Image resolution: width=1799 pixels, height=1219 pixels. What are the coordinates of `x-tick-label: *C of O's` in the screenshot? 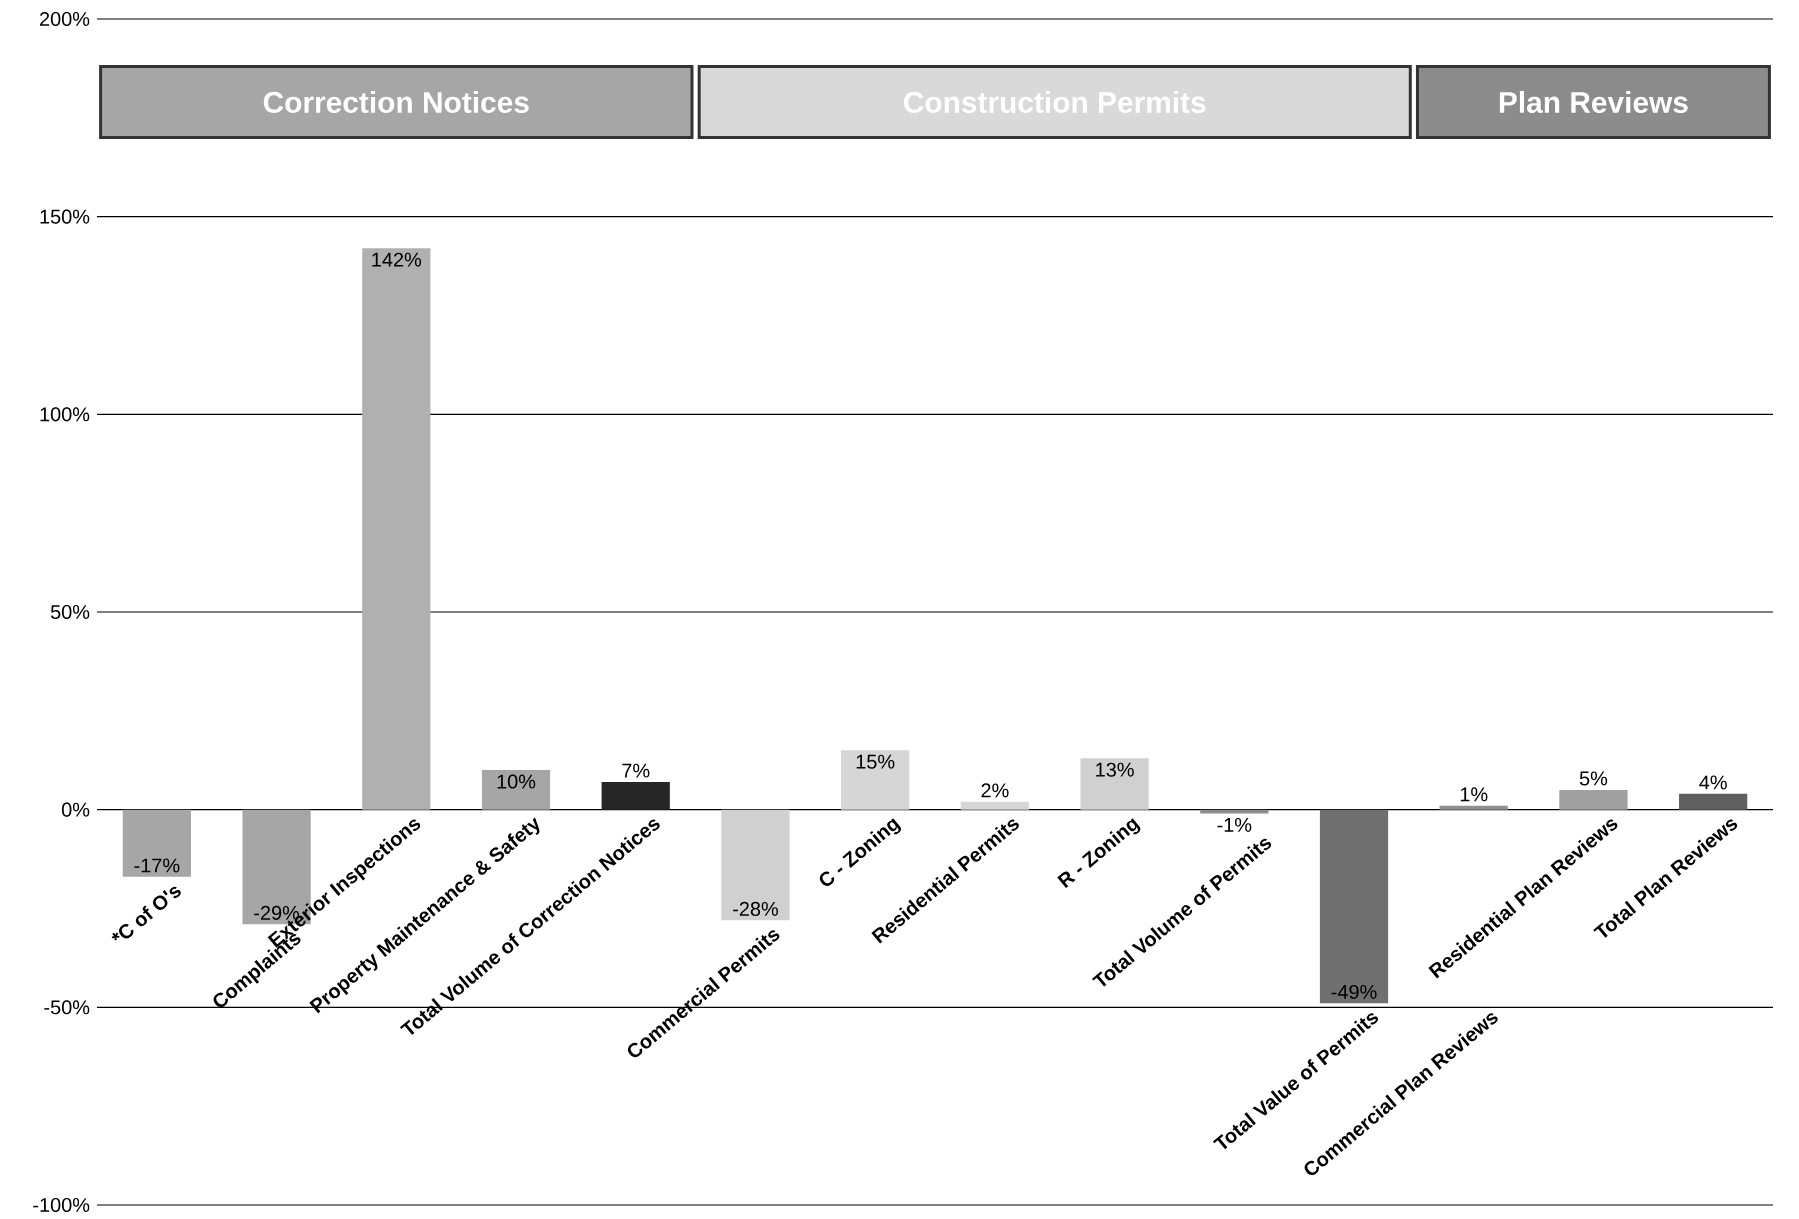 It's located at (146, 913).